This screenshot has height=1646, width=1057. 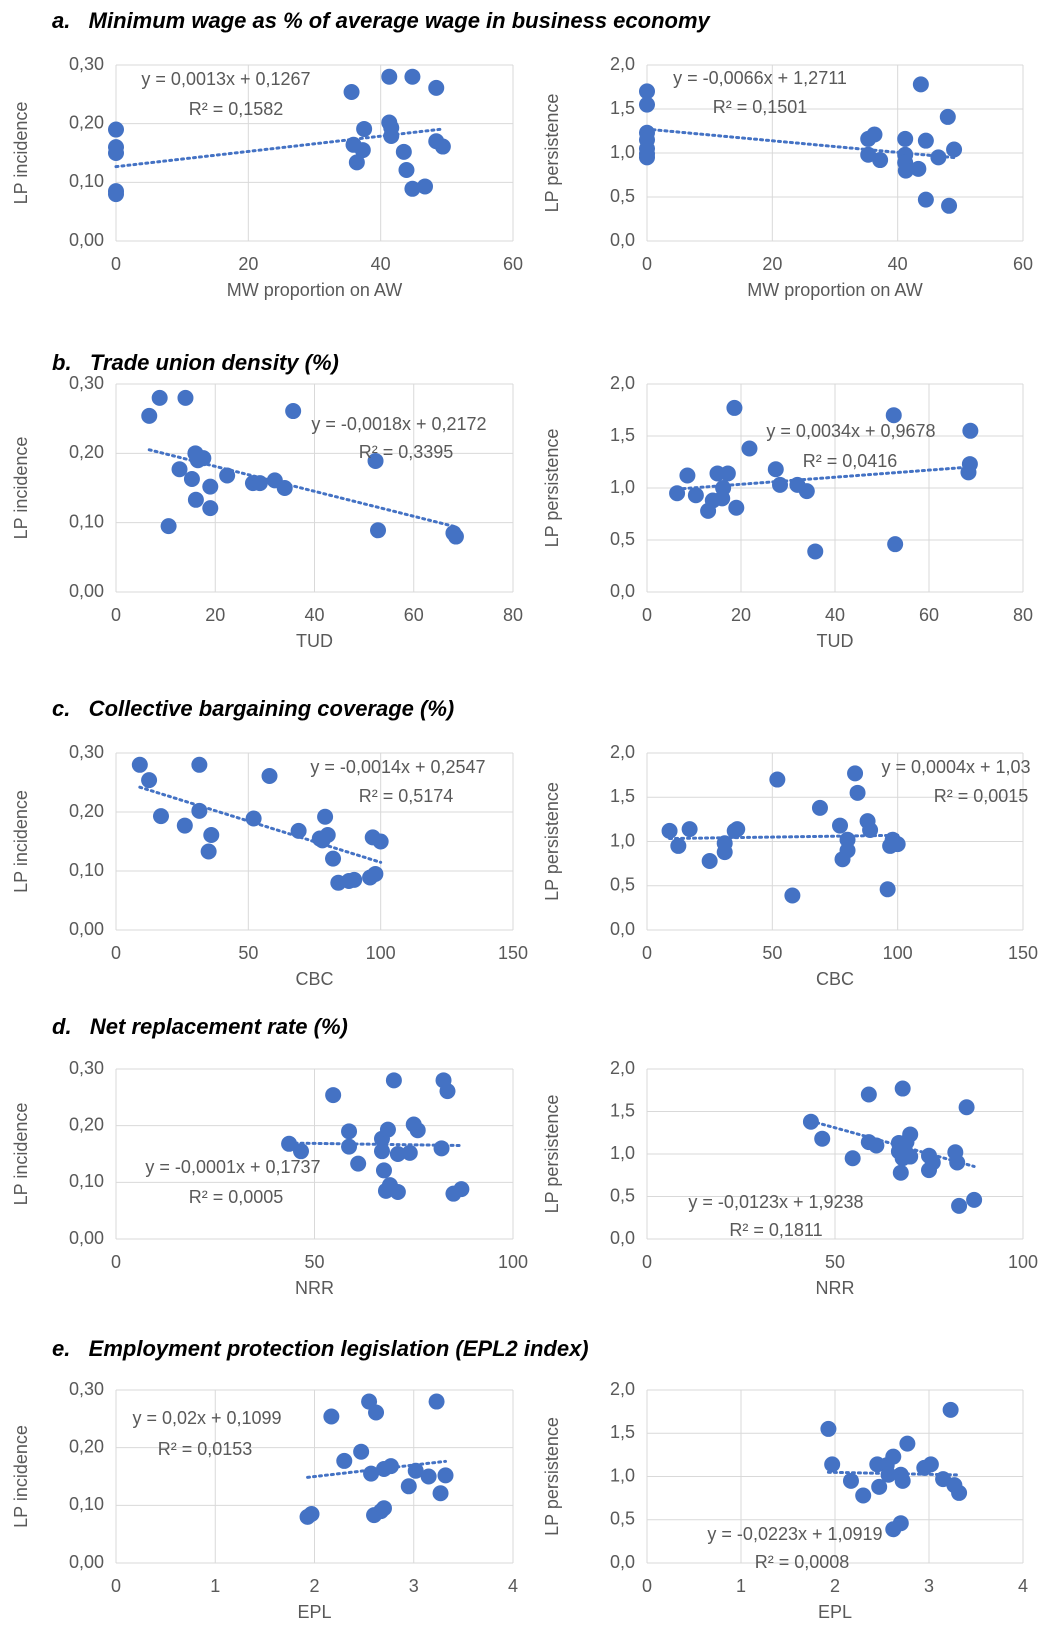 I want to click on r-squared: R² = 0,0416, so click(x=850, y=461).